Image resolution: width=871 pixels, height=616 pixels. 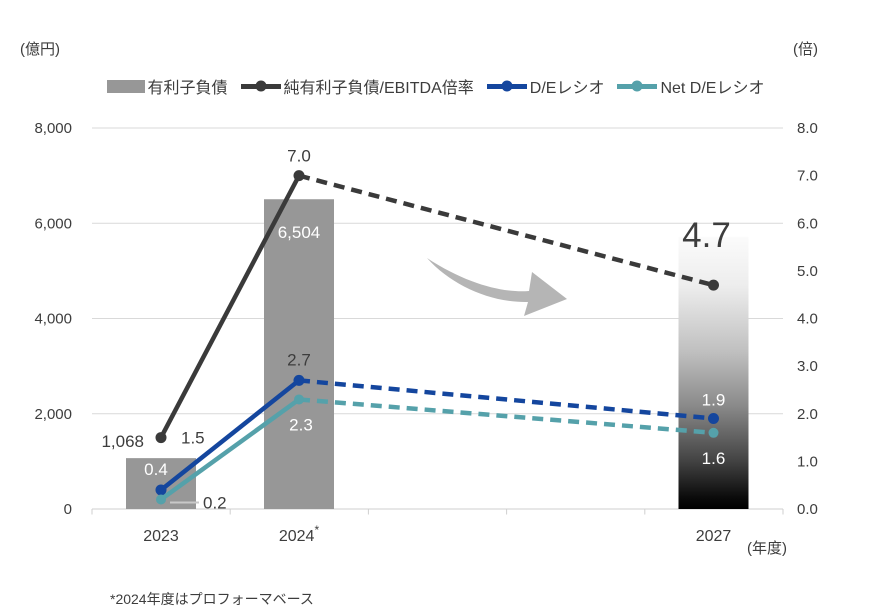 I want to click on value-label: 0.2, so click(x=215, y=502).